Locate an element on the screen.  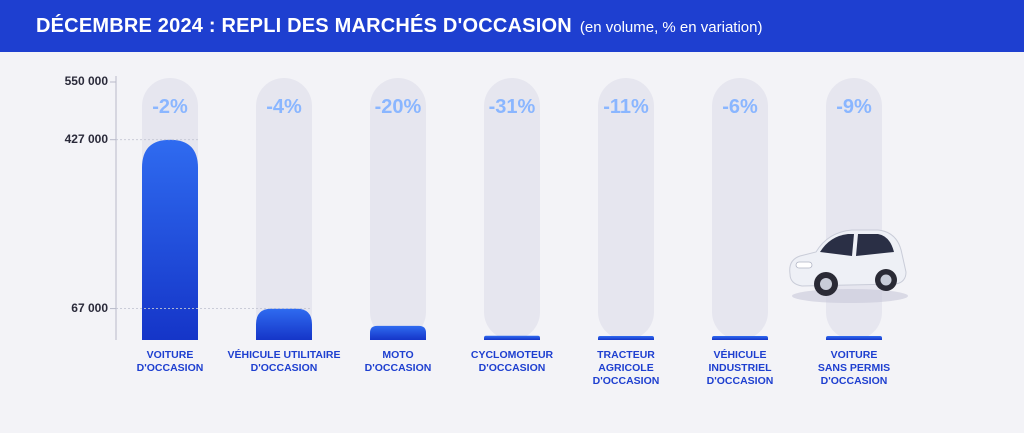
y-tick-label: 550 000 is located at coordinates (86, 81).